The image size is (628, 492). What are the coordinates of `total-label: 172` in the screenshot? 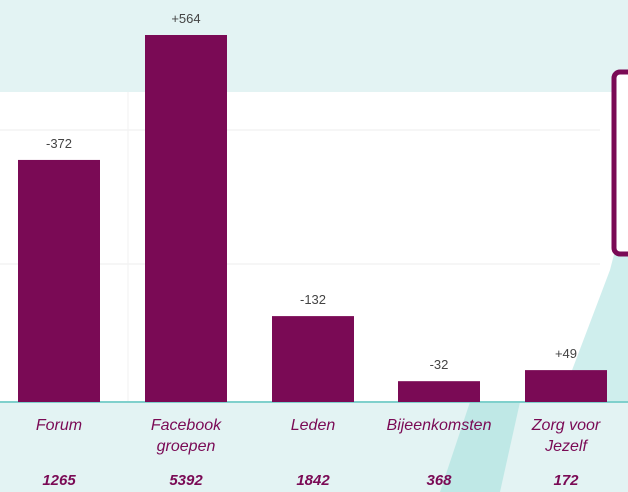 It's located at (566, 480).